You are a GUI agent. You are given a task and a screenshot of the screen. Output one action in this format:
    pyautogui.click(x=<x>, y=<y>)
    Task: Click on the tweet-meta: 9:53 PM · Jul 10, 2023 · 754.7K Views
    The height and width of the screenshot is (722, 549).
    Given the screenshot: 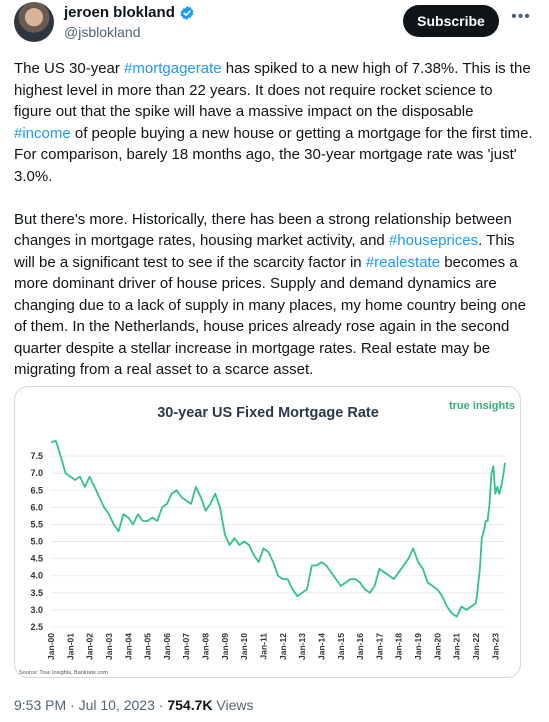 What is the action you would take?
    pyautogui.click(x=133, y=705)
    